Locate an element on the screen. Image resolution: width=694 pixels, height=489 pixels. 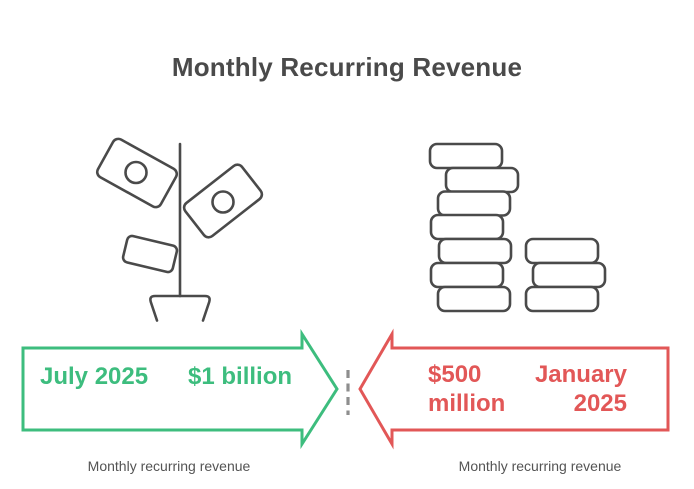
red-arrow-shape is located at coordinates (514, 389).